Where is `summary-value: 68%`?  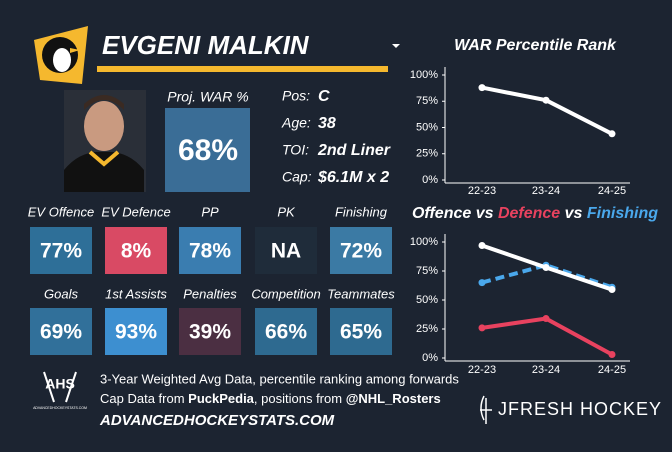
summary-value: 68% is located at coordinates (208, 150).